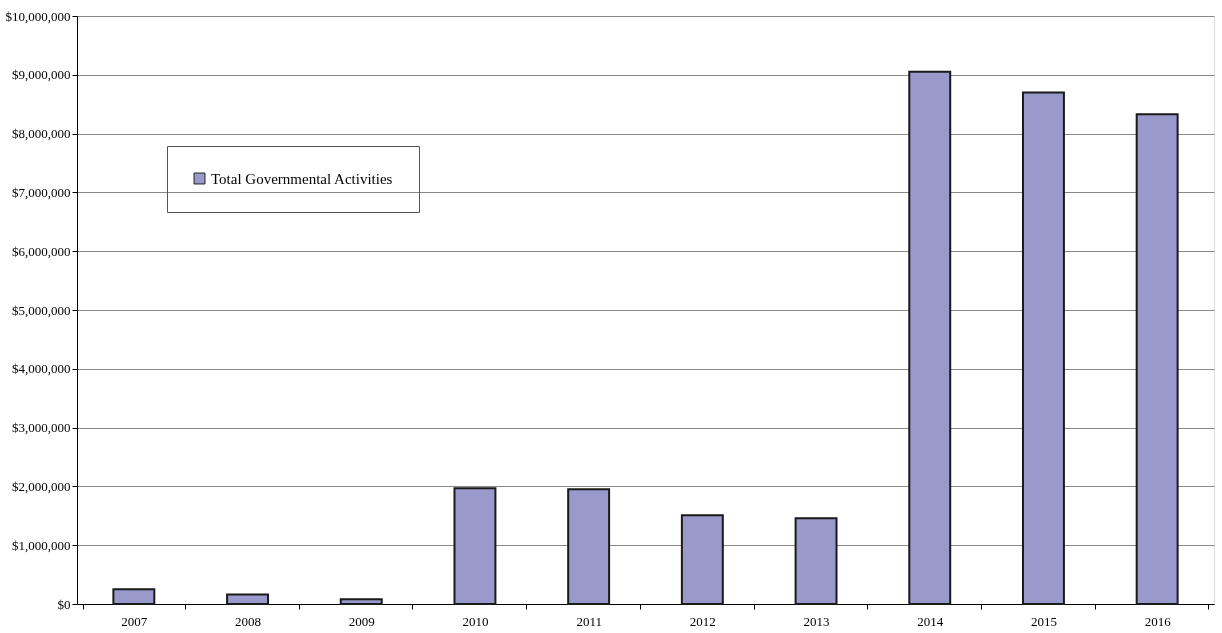 The height and width of the screenshot is (633, 1222). I want to click on x-tick-label: 2016, so click(1158, 621).